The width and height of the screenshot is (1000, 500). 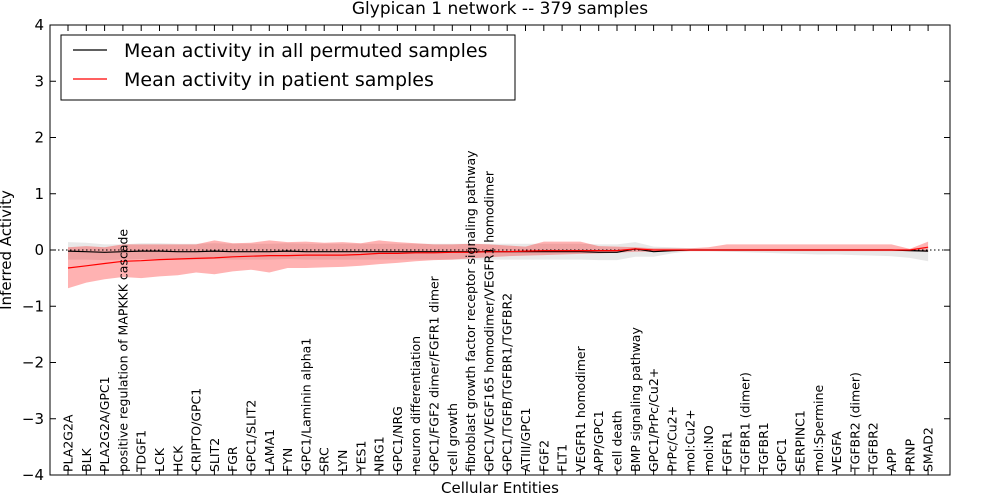 What do you see at coordinates (598, 441) in the screenshot?
I see `x-tick-label: APP/GPC1` at bounding box center [598, 441].